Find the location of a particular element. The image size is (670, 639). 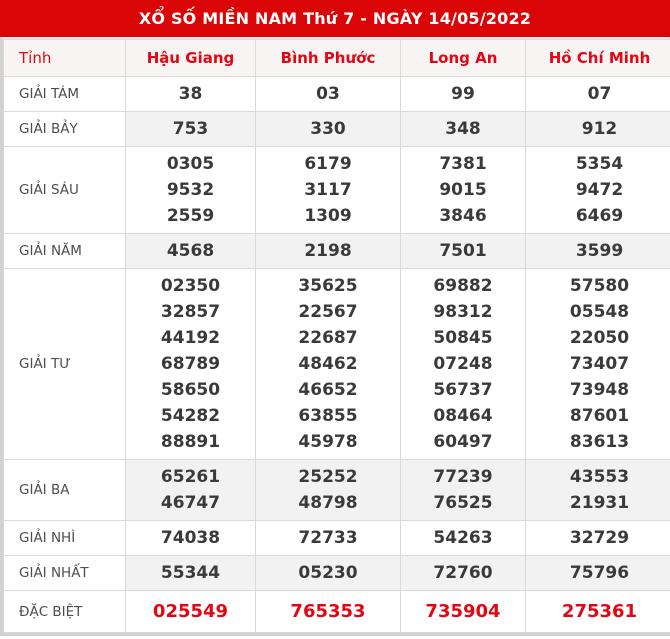

result-number: 32857 is located at coordinates (190, 312).